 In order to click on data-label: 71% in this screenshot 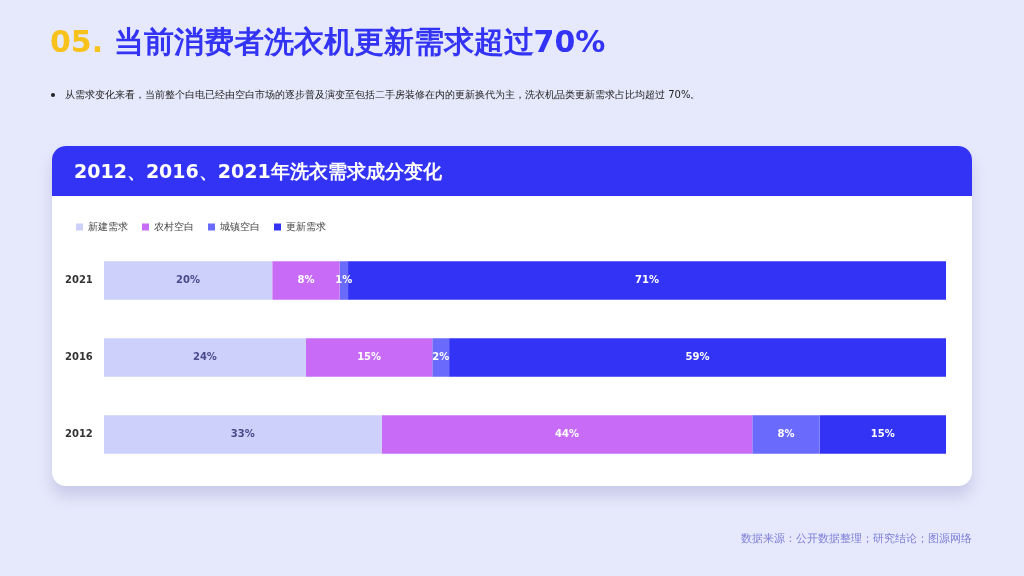, I will do `click(647, 280)`.